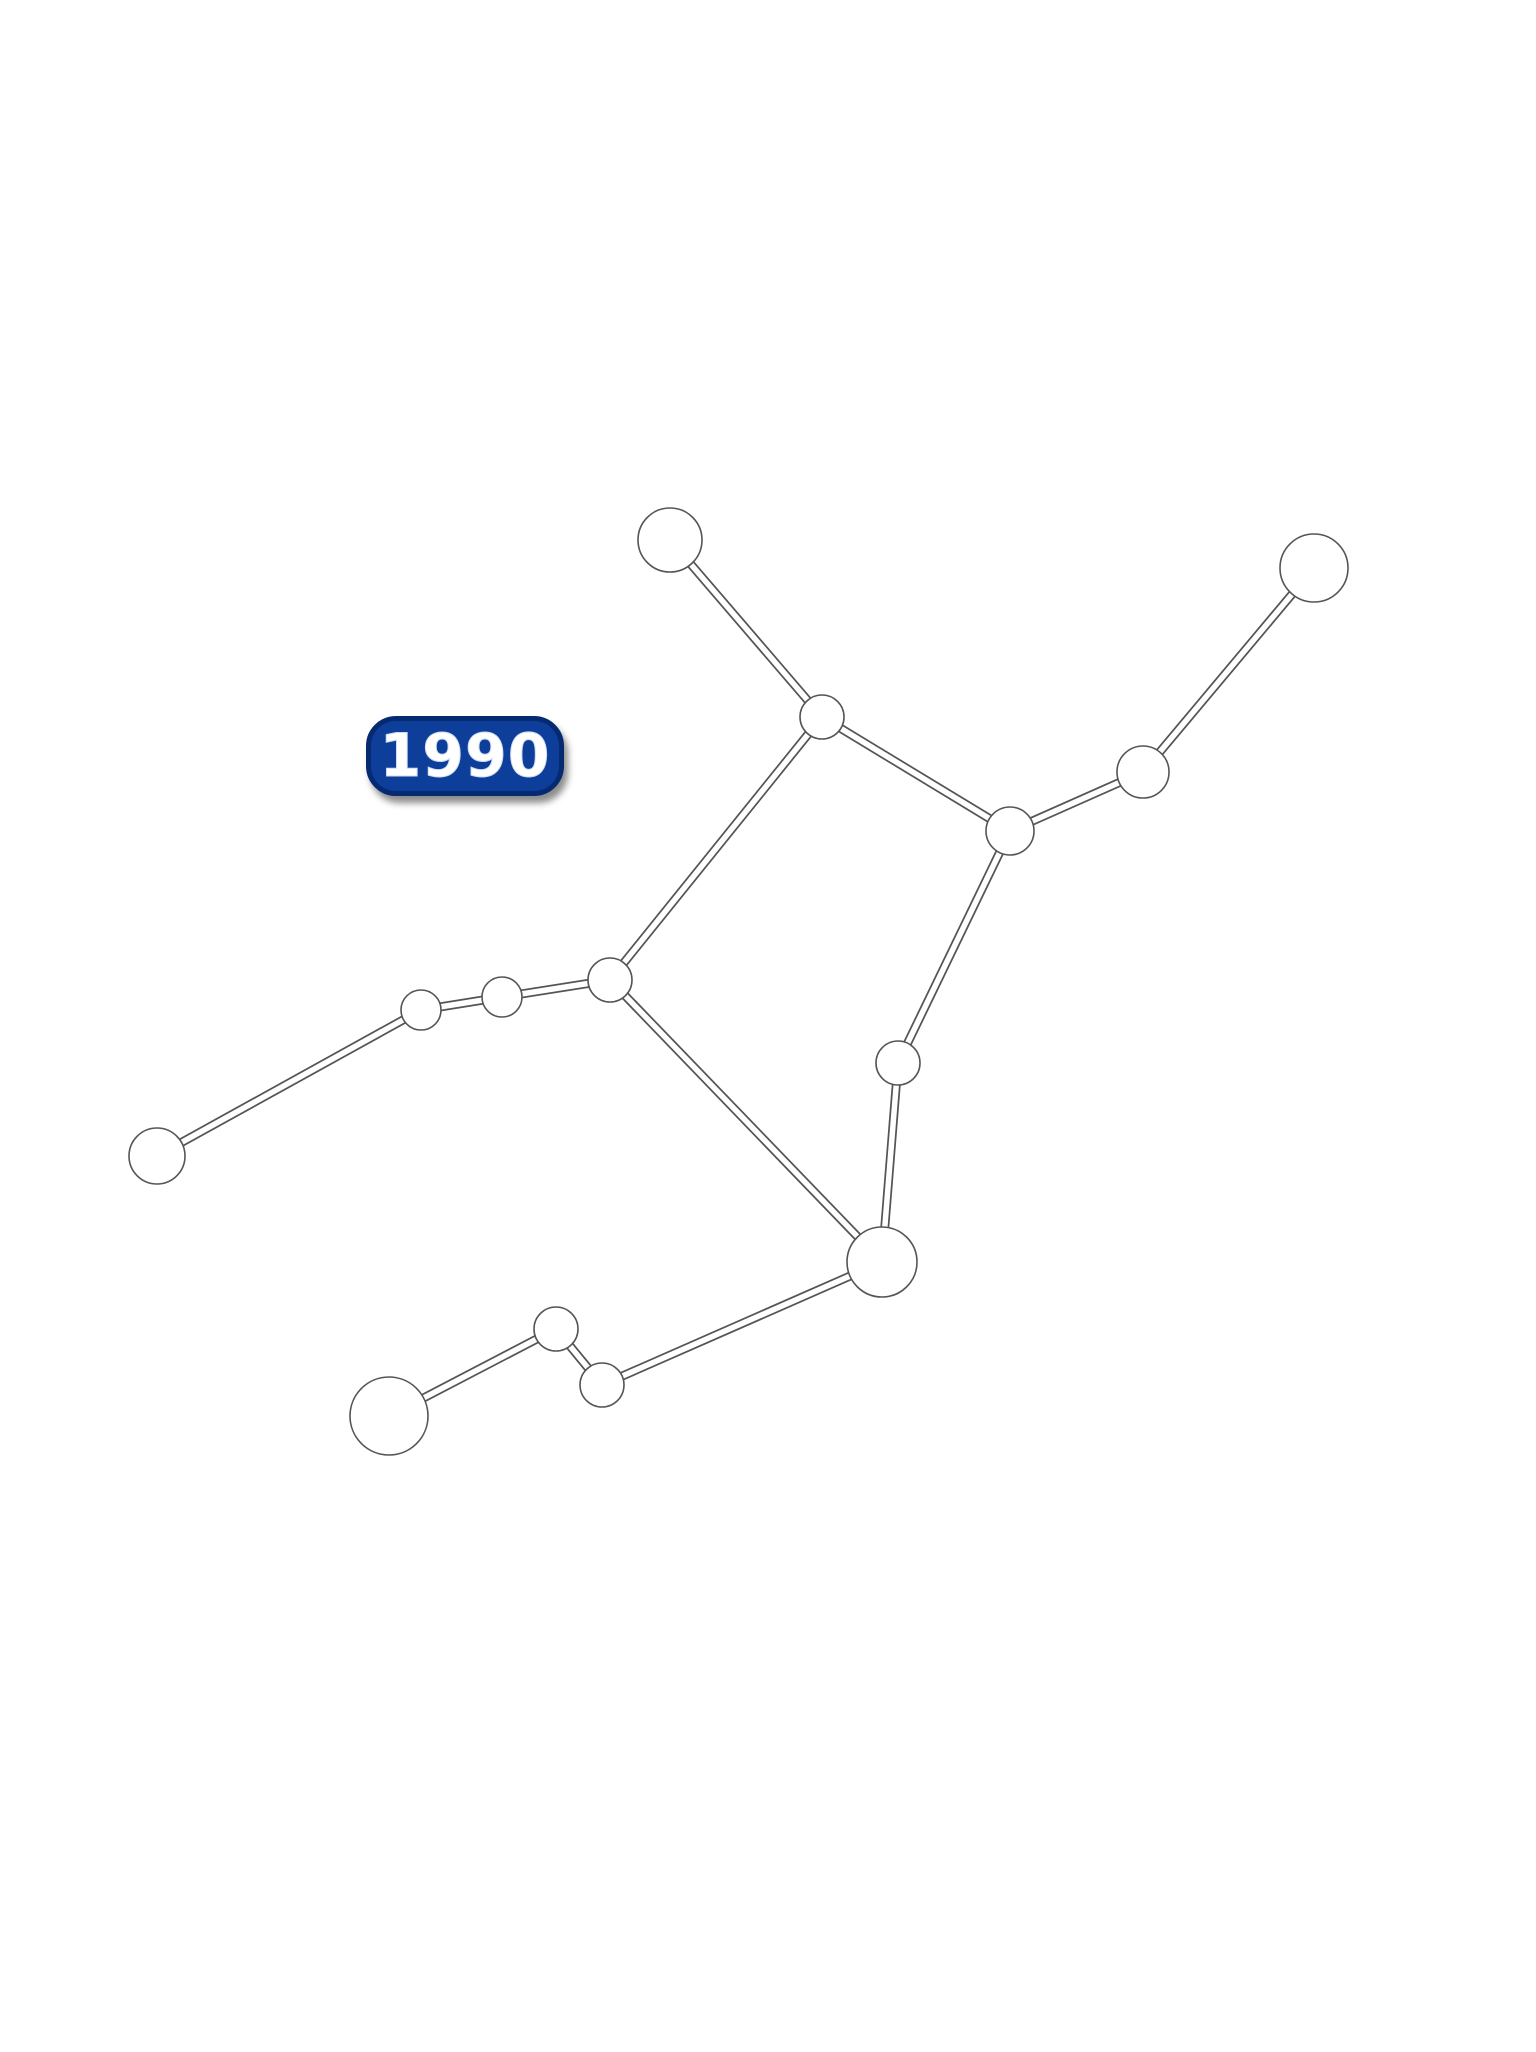 This screenshot has height=2052, width=1536. What do you see at coordinates (157, 1156) in the screenshot?
I see `far-left-end-node` at bounding box center [157, 1156].